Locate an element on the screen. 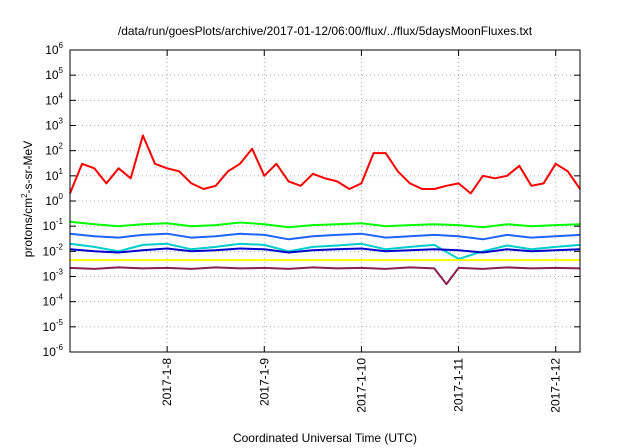  y-tick-exponent: 0 is located at coordinates (61, 196).